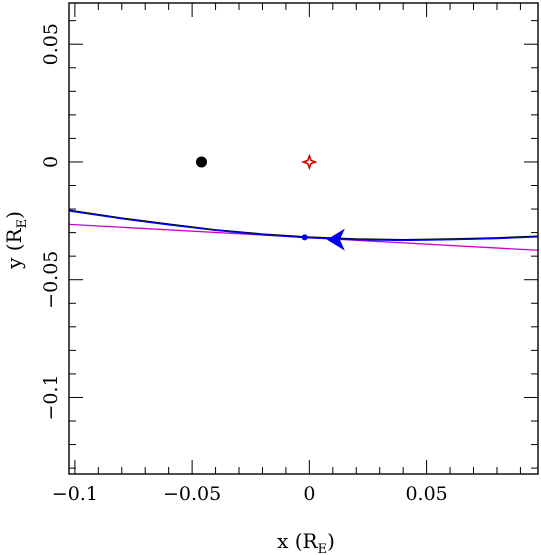 This screenshot has height=555, width=541. Describe the element at coordinates (192, 494) in the screenshot. I see `x-tick-label: −0.05` at that location.